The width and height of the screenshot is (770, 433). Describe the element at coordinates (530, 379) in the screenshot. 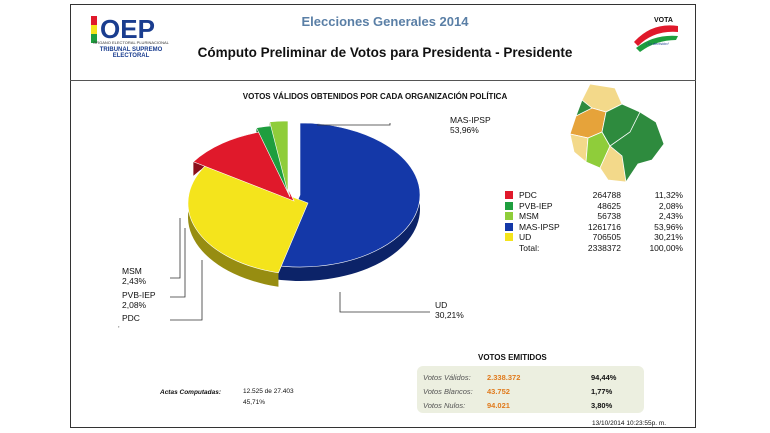

I see `emit-row-validos: Votos Válidos: 2.338.372 94,44%` at that location.